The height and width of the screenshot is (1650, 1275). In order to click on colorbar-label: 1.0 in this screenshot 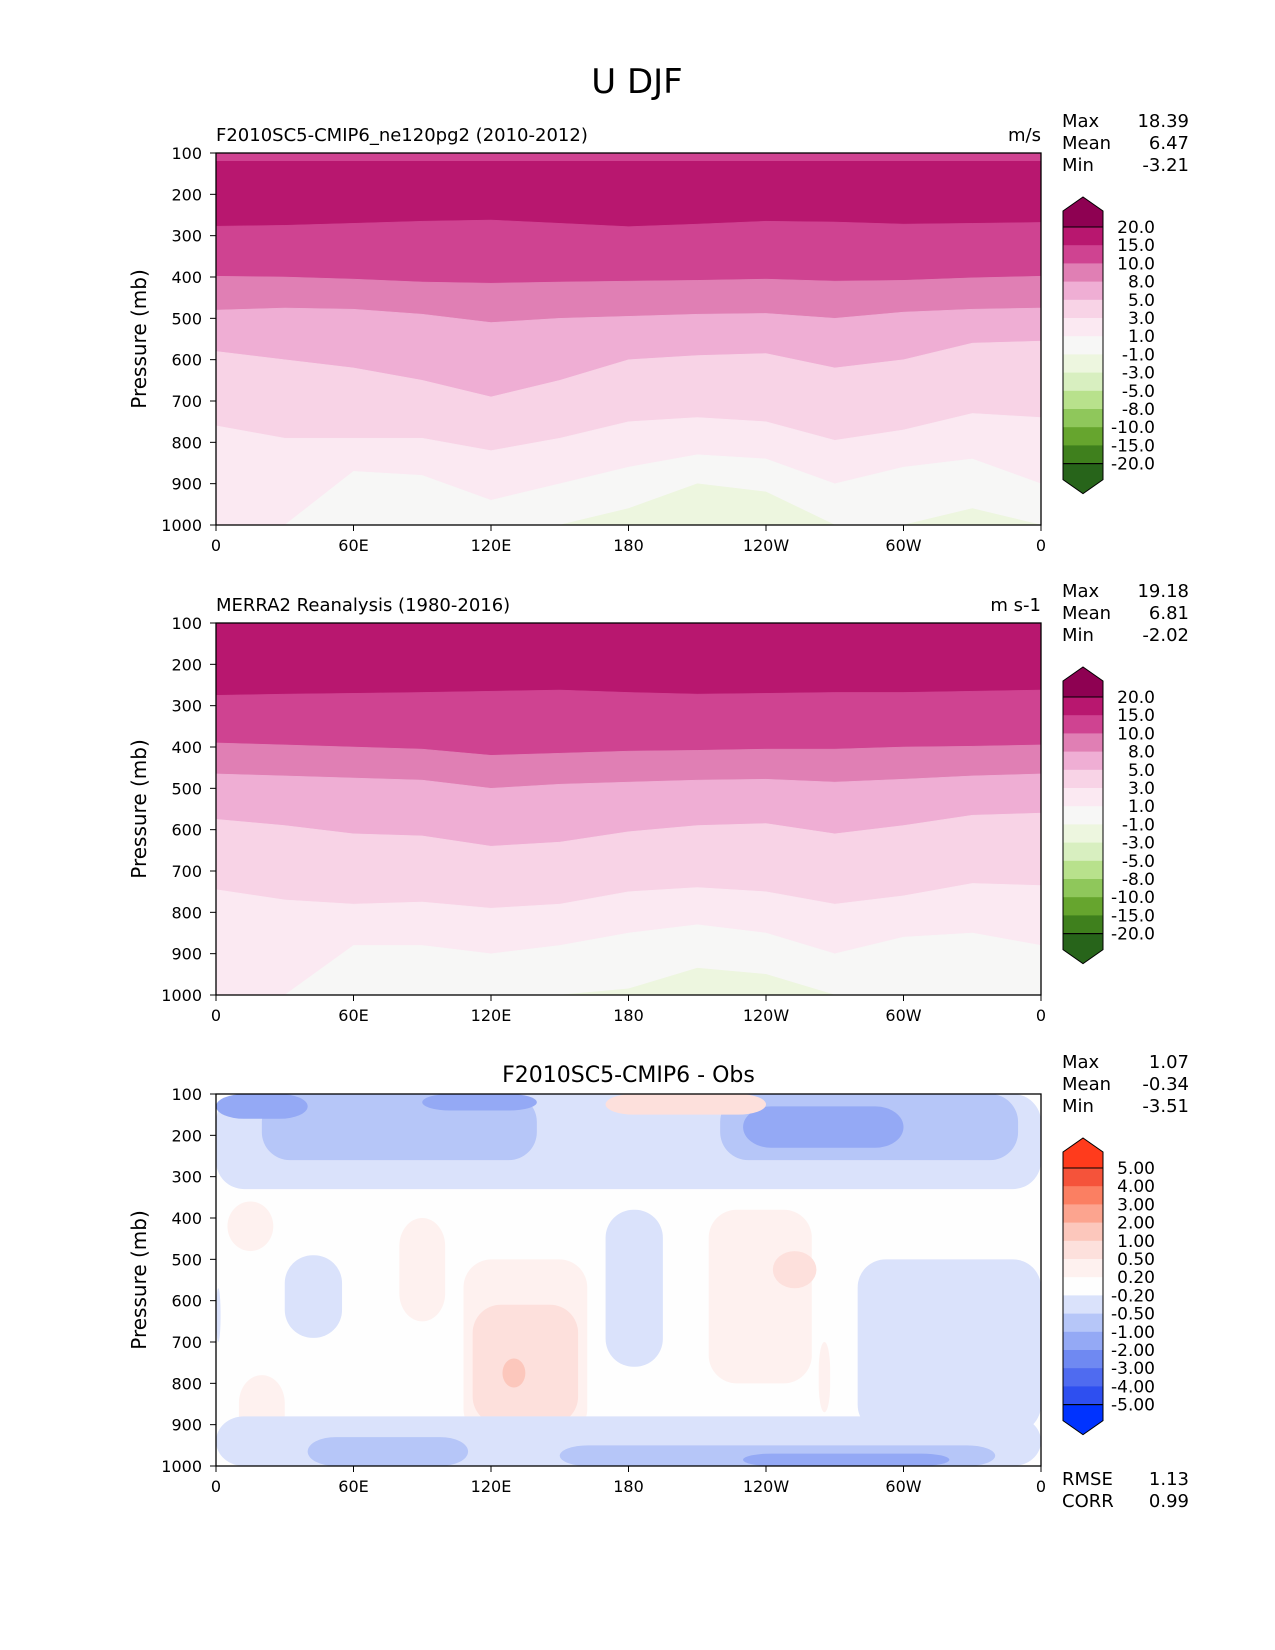, I will do `click(1141, 807)`.